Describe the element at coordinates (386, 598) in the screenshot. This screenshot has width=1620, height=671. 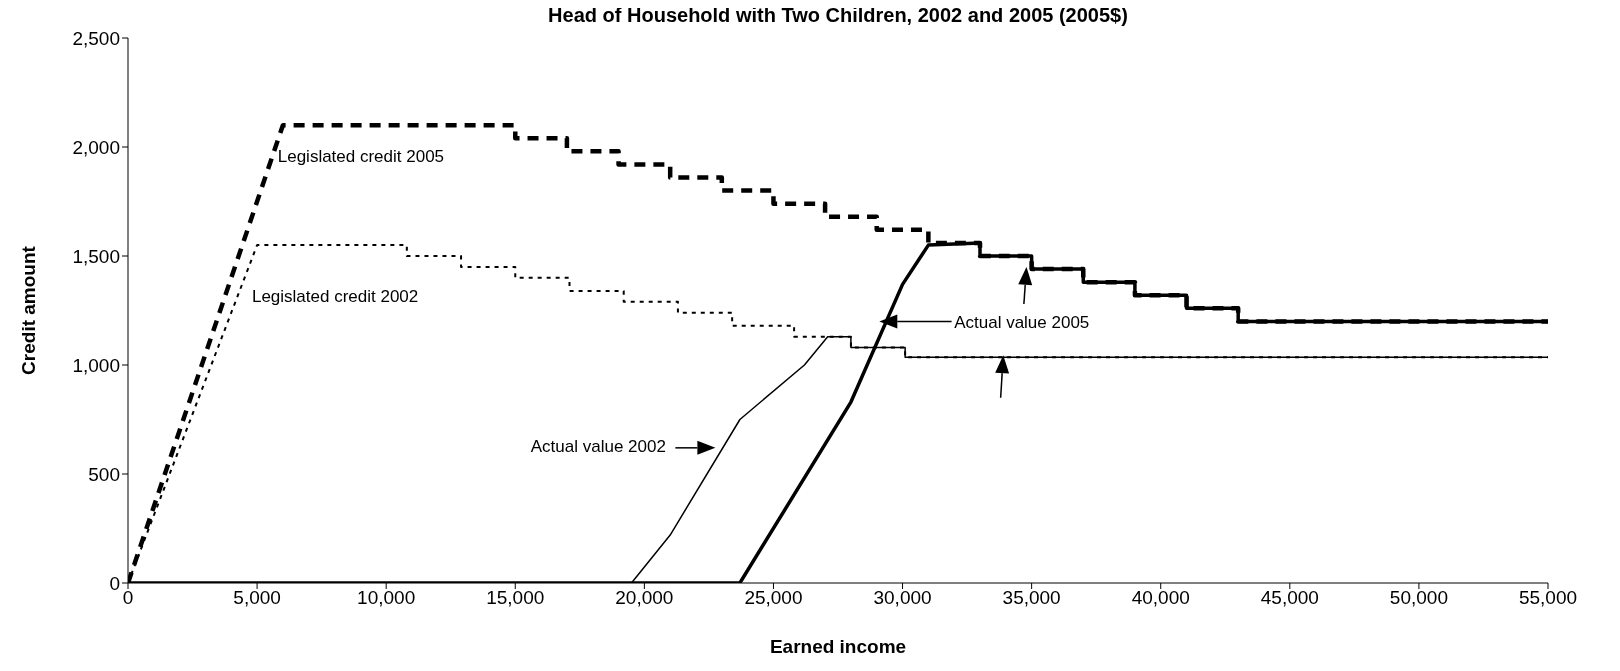
I see `x-tick-label: 10,000` at that location.